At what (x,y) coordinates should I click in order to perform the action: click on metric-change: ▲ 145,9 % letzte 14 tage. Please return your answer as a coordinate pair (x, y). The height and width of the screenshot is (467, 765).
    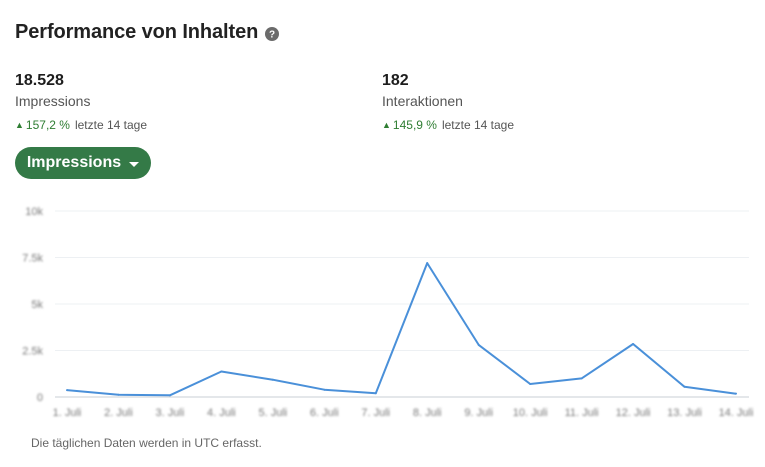
    Looking at the image, I should click on (448, 125).